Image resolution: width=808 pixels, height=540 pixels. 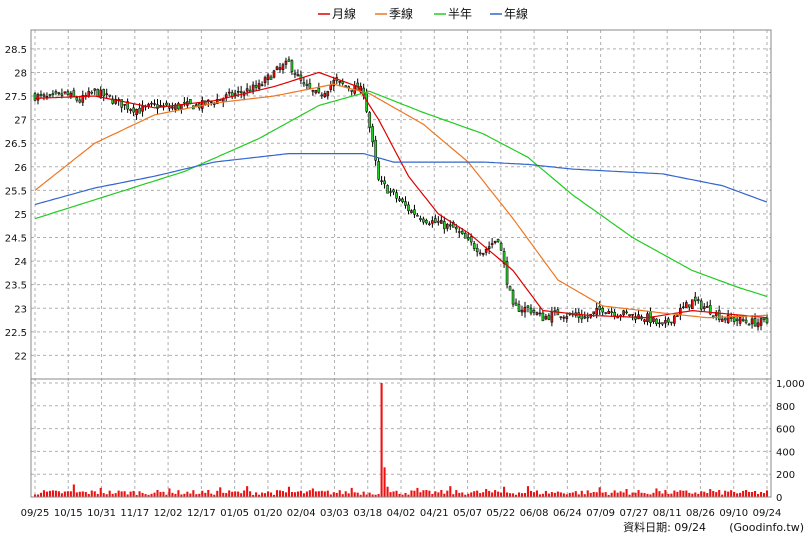 What do you see at coordinates (20, 215) in the screenshot?
I see `price-tick-label: 25` at bounding box center [20, 215].